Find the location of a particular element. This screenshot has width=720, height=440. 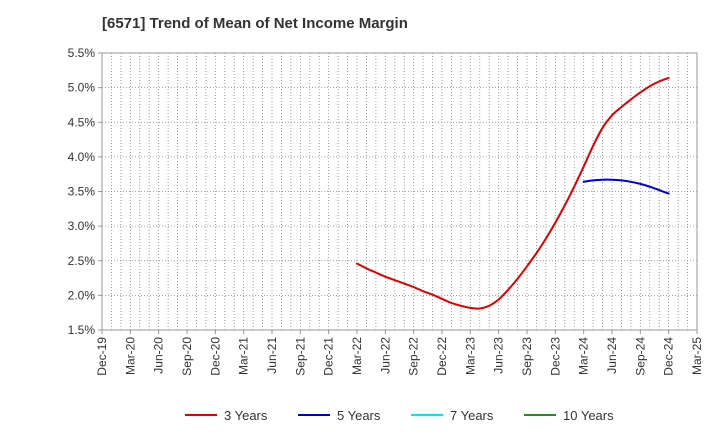

x-tick-label: Mar-25 is located at coordinates (697, 356).